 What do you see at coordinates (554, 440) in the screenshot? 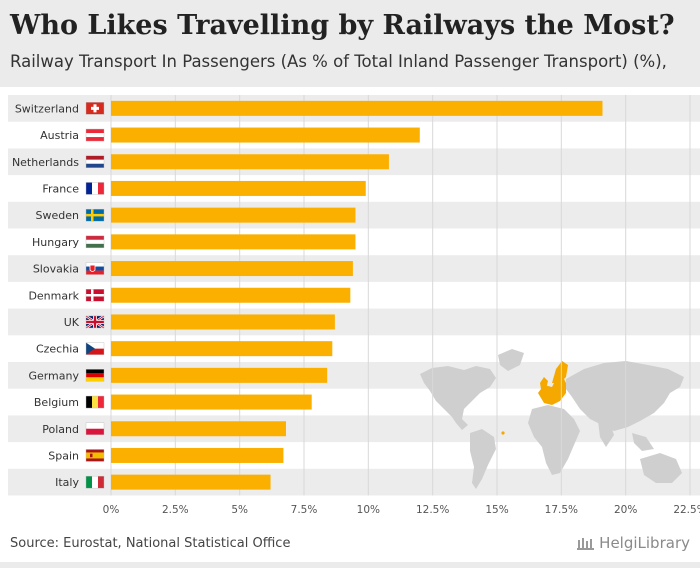
I see `map-africa` at bounding box center [554, 440].